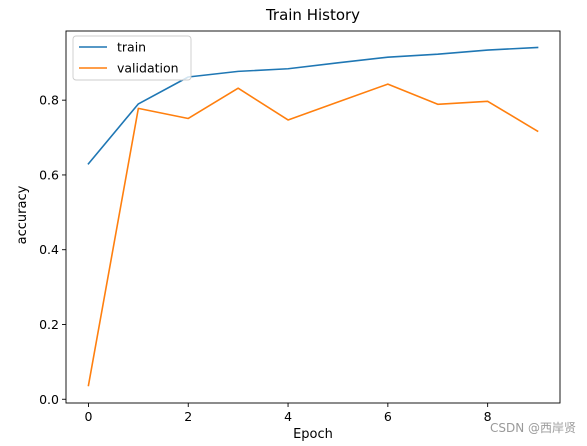  Describe the element at coordinates (148, 68) in the screenshot. I see `legend-label-validation: validation` at that location.